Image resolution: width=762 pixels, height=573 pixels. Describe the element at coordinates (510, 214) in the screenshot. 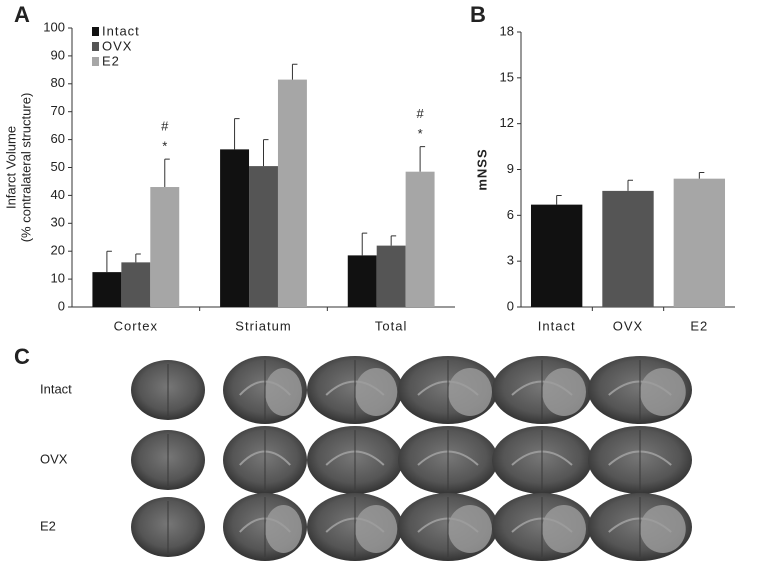

I see `y-tick-label: 6` at that location.